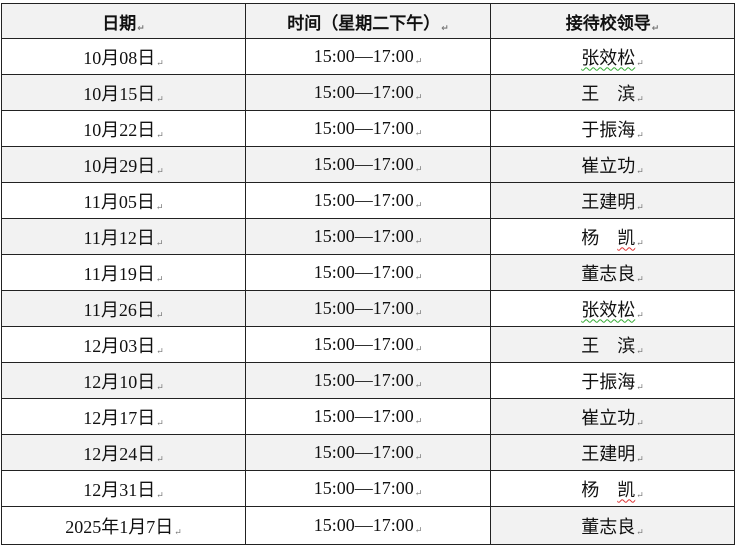  I want to click on date-text: 12月03日, so click(119, 345).